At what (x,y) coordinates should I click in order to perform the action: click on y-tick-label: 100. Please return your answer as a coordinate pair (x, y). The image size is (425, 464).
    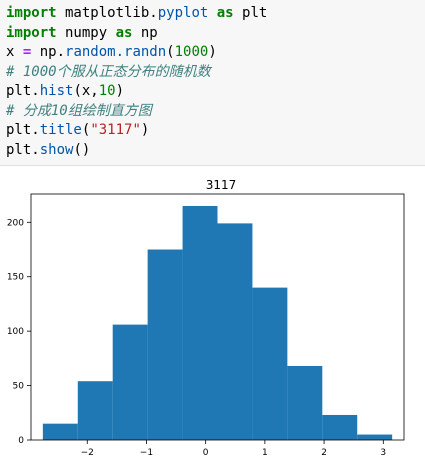
    Looking at the image, I should click on (15, 332).